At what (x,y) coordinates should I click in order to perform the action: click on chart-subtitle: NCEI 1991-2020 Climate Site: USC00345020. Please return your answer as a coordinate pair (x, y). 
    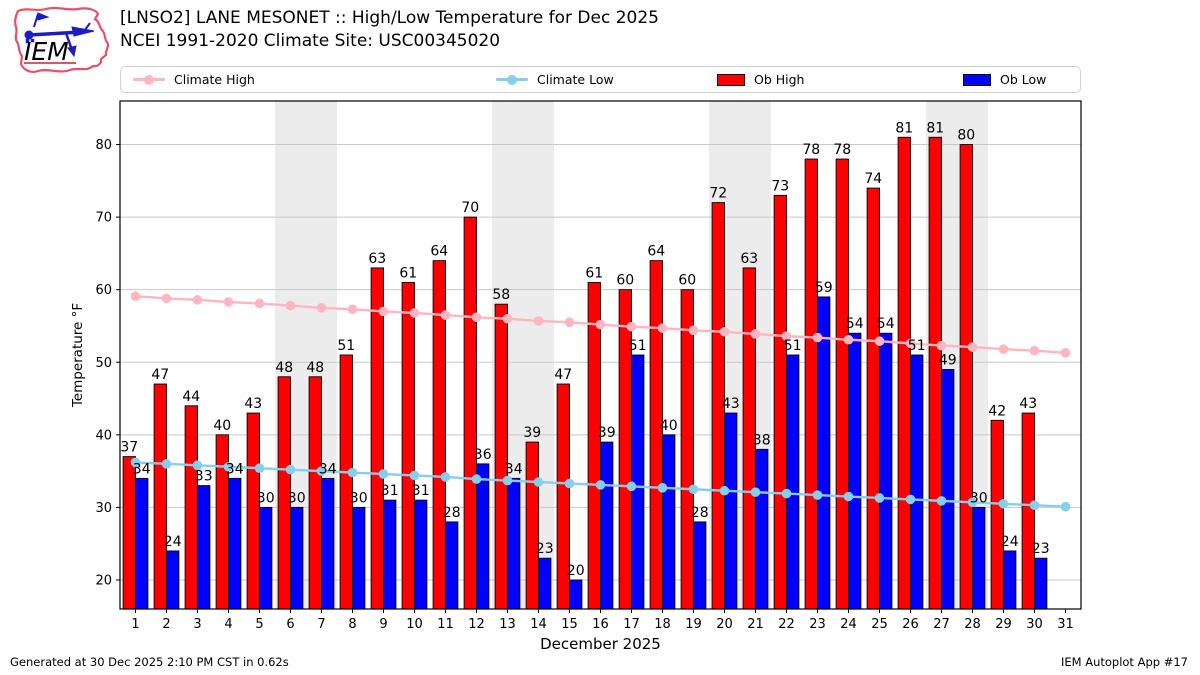
    Looking at the image, I should click on (310, 41).